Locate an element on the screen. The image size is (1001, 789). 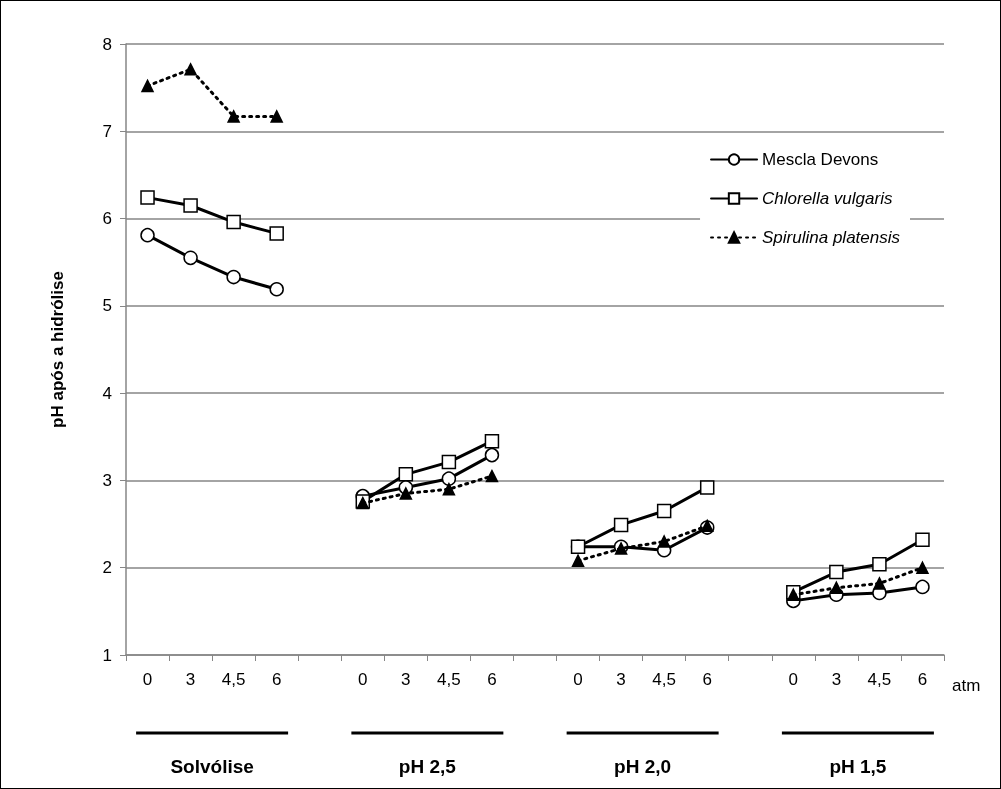
text: pH 2,0 is located at coordinates (643, 766).